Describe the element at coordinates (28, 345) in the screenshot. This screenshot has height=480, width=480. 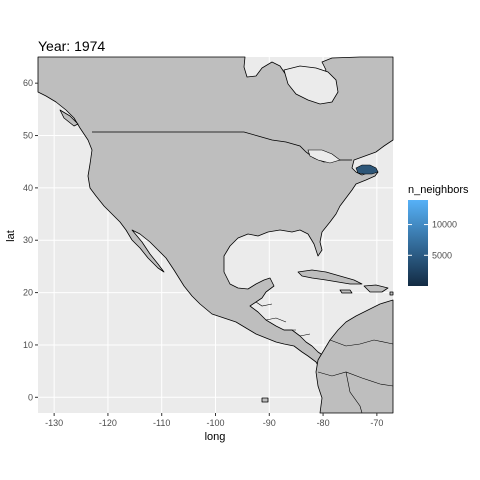
I see `y-tick-label: 10` at that location.